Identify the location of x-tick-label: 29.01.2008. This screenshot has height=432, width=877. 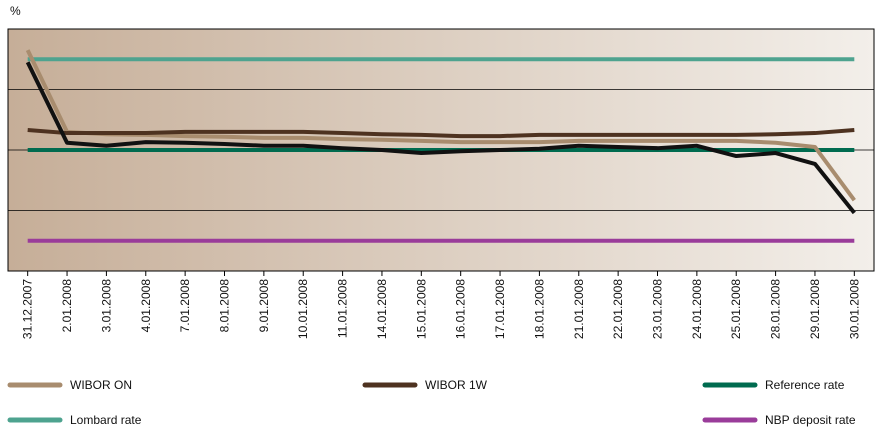
(815, 309).